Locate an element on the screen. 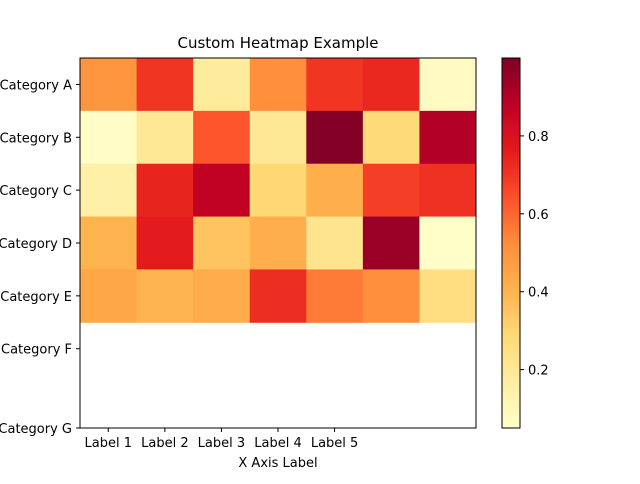  y-tick-label: Category G is located at coordinates (36, 429).